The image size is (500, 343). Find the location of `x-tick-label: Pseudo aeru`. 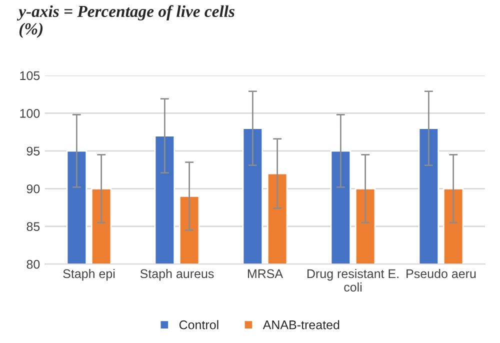

x-tick-label: Pseudo aeru is located at coordinates (441, 273).